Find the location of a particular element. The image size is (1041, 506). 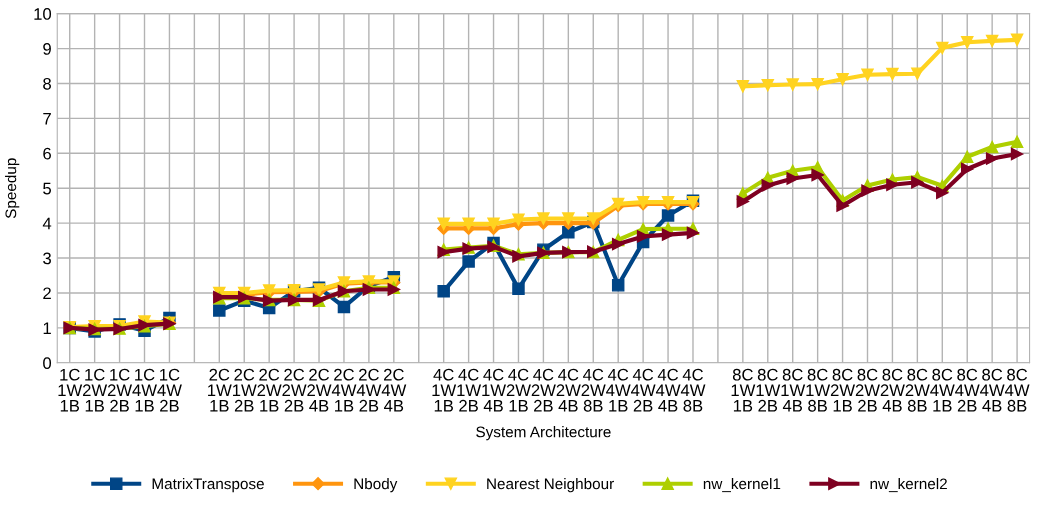

x-tick-label: 4C 1W 2B is located at coordinates (469, 390).